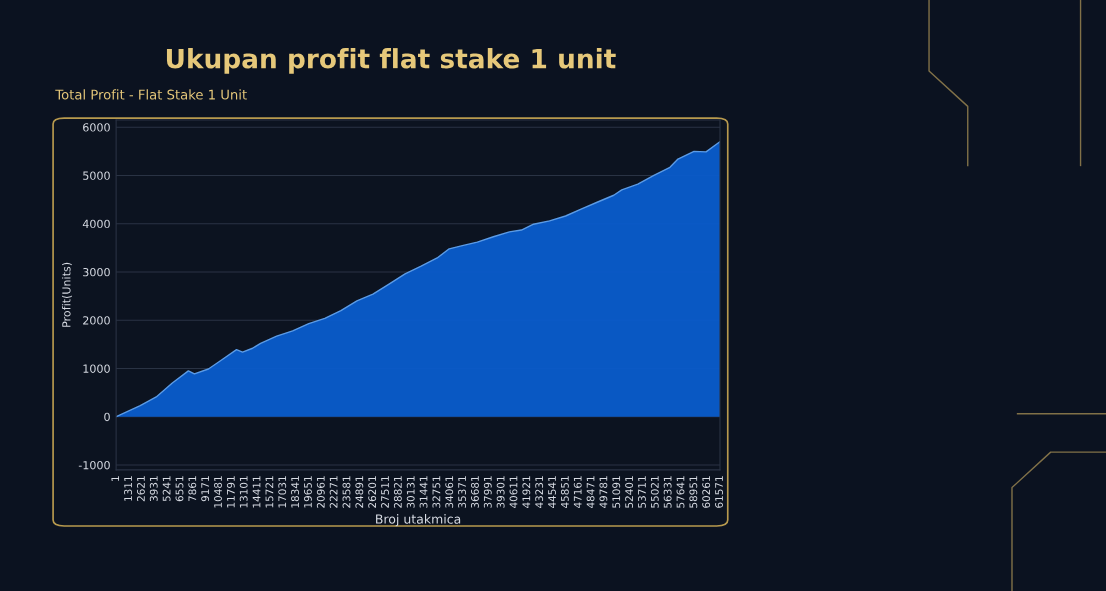  Describe the element at coordinates (140, 489) in the screenshot. I see `x-tick-label: 2621` at that location.